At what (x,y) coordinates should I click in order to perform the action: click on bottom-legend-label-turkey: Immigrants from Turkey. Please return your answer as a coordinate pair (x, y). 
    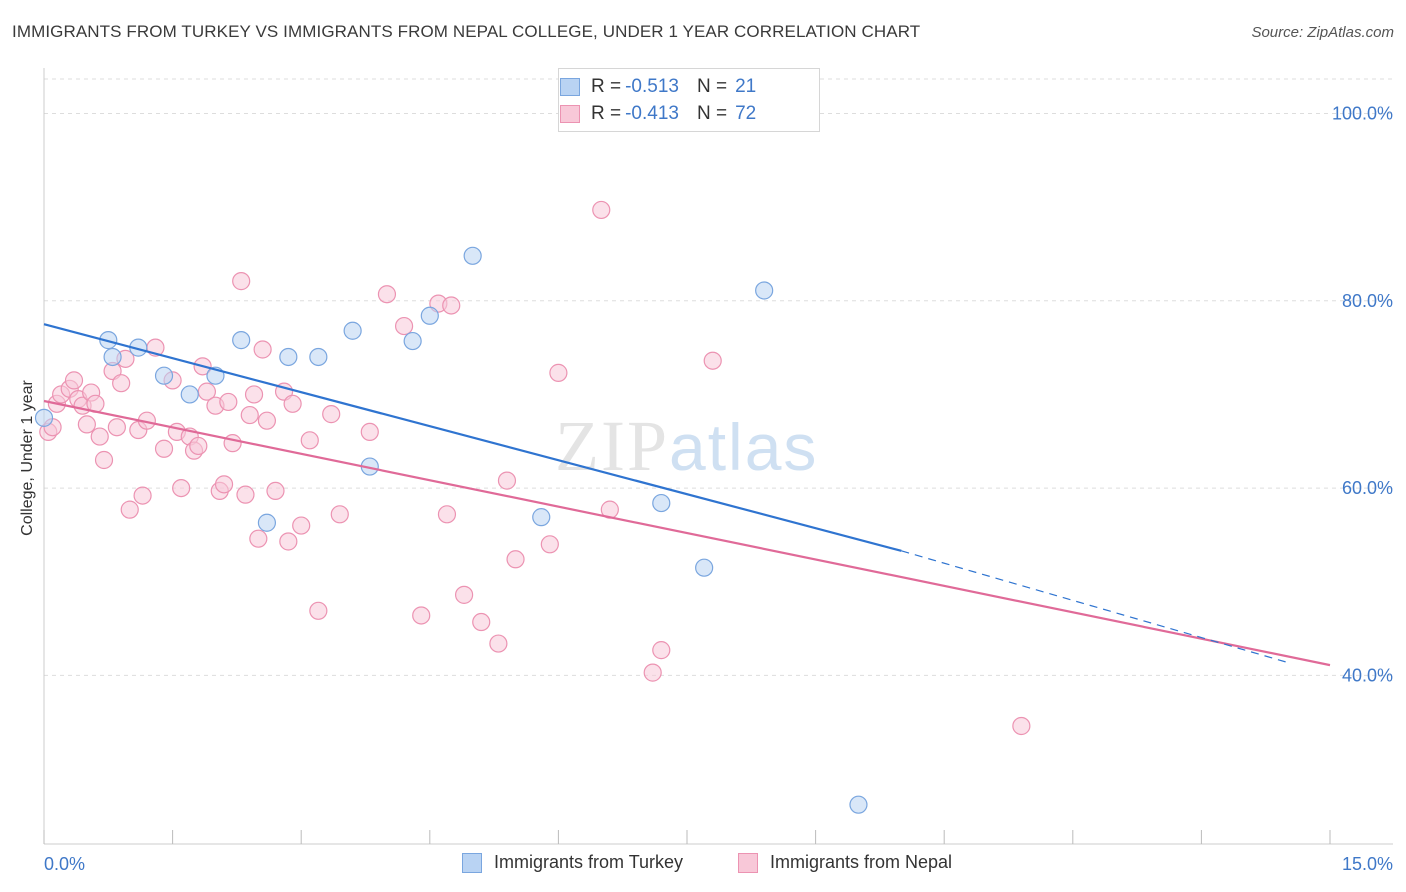
    Looking at the image, I should click on (589, 862).